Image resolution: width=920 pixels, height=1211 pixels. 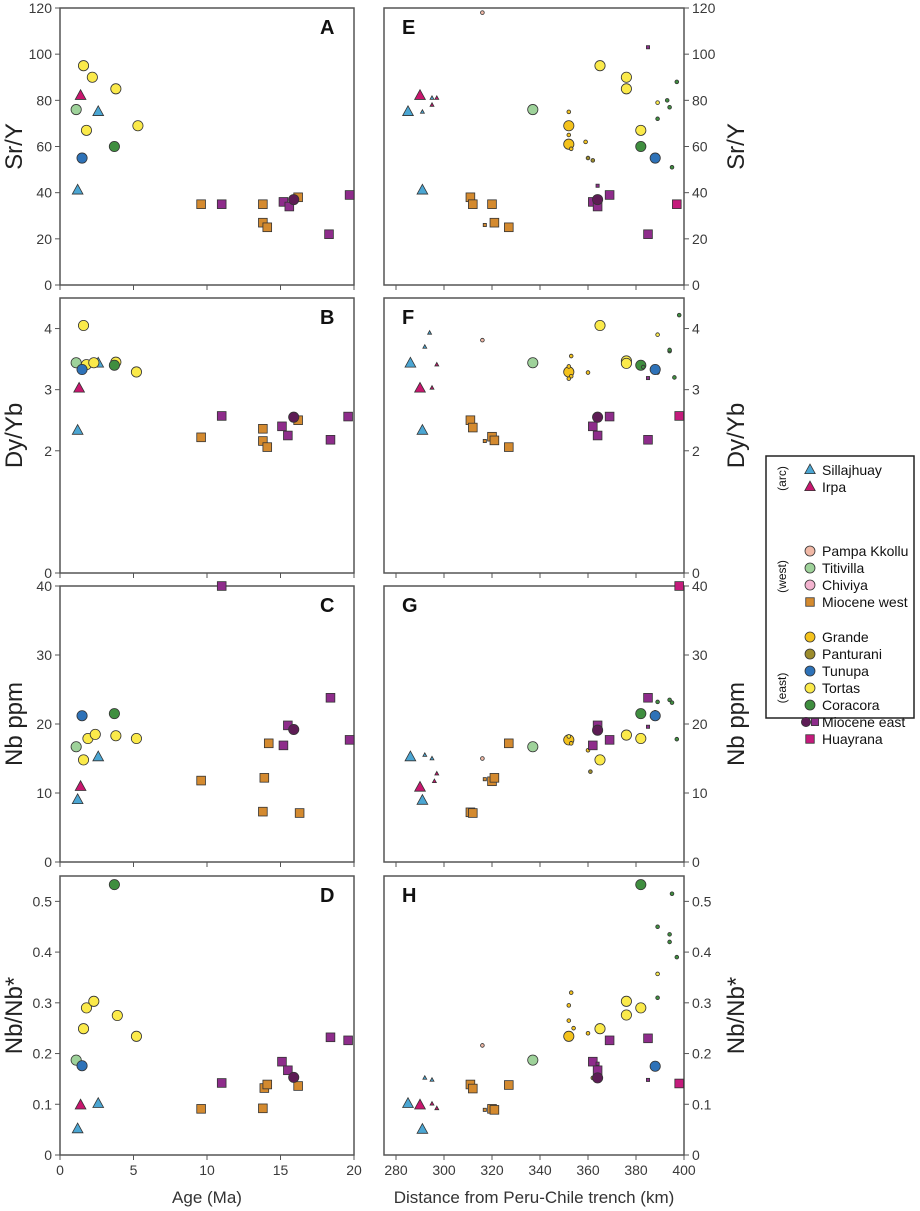 What do you see at coordinates (540, 1170) in the screenshot?
I see `x-tick-label: 340` at bounding box center [540, 1170].